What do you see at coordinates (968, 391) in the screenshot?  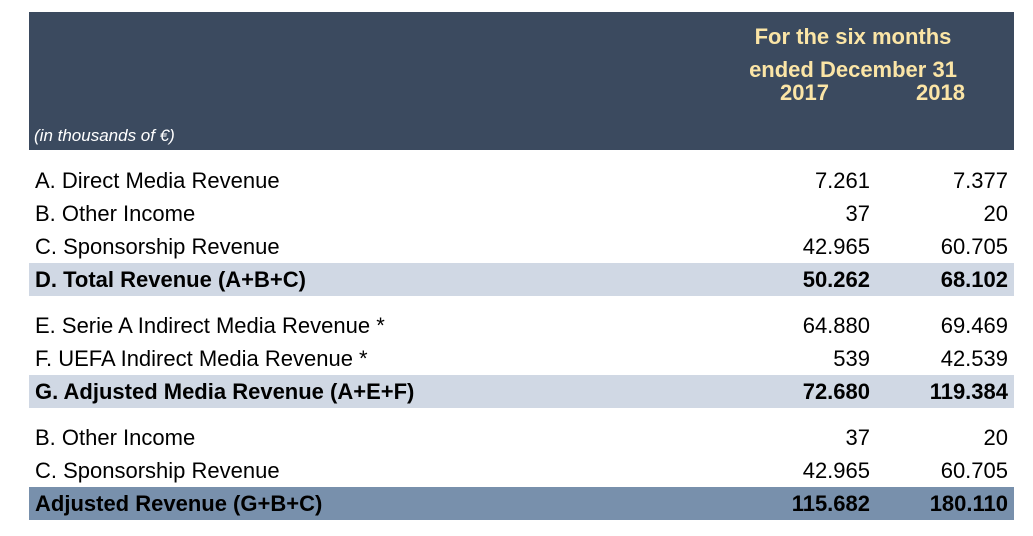 I see `value-2018: 119.384` at bounding box center [968, 391].